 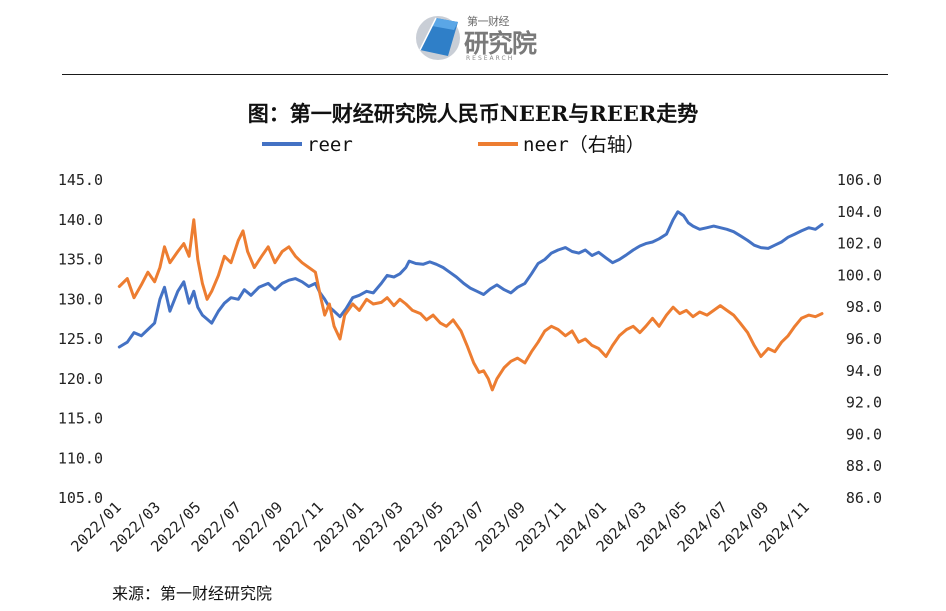 I want to click on y-right-tick-label: 102.0, so click(x=859, y=244).